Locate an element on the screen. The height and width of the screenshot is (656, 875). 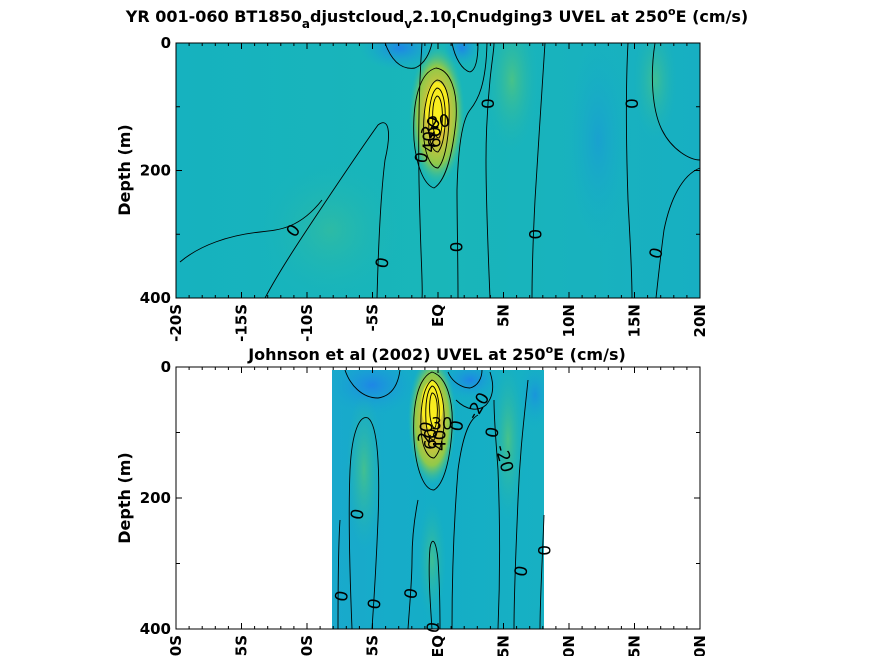
panel-2-contours is located at coordinates (441, 499).